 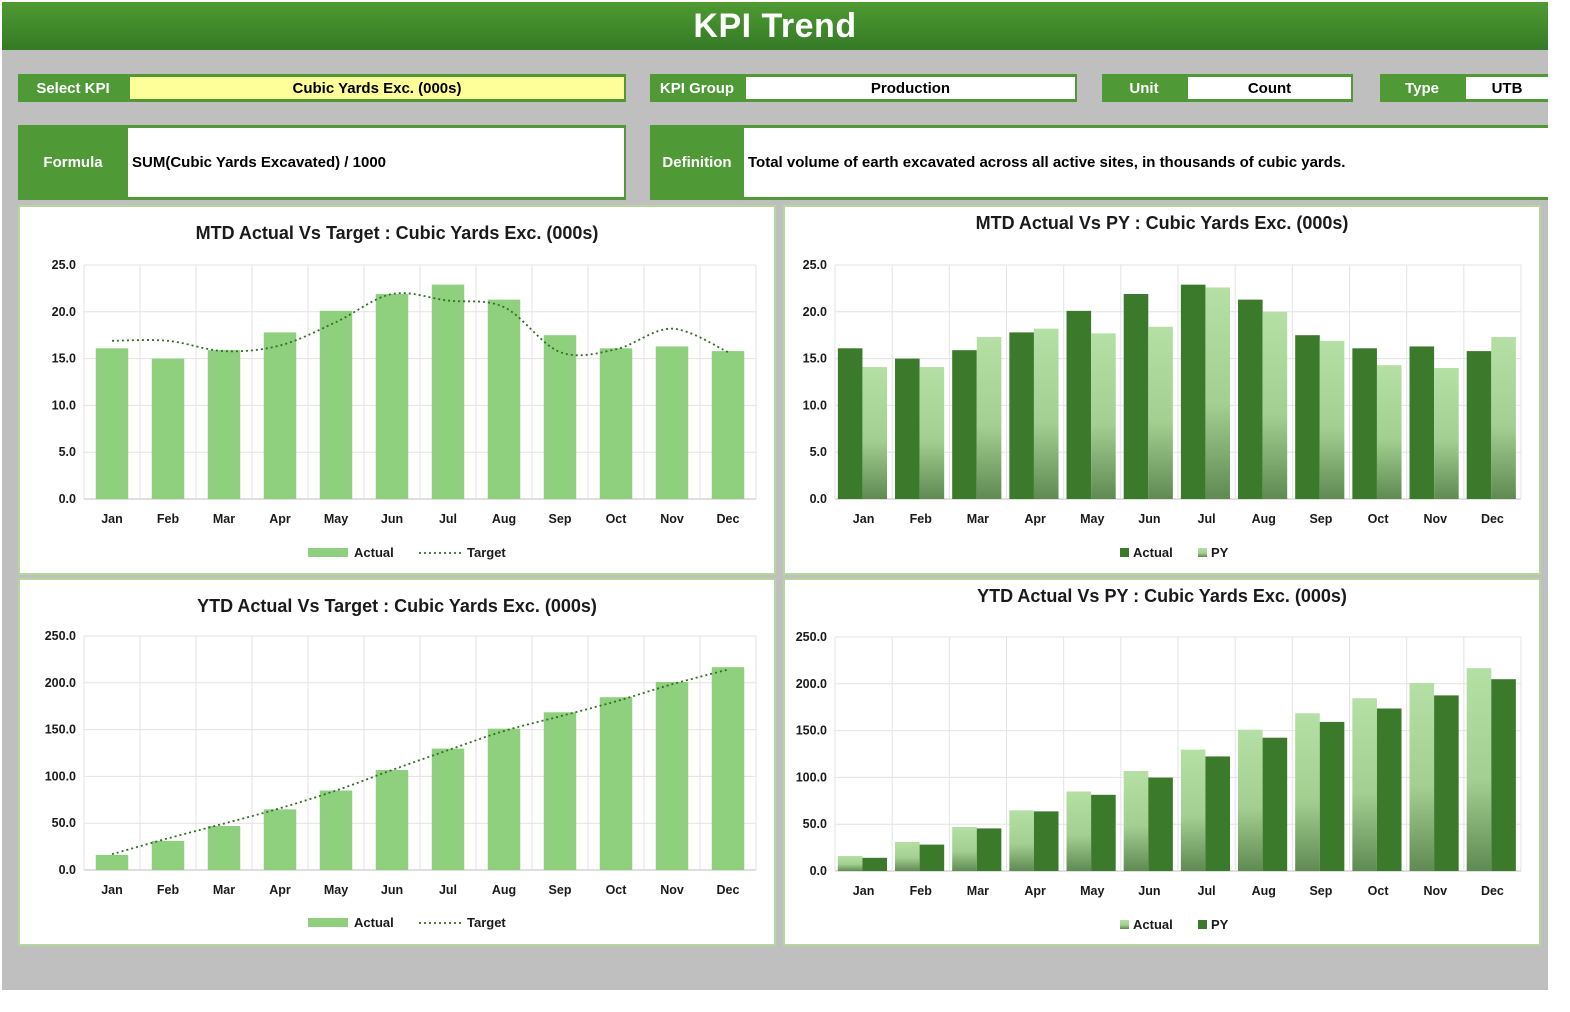 I want to click on bar-py-aug, so click(x=1275, y=405).